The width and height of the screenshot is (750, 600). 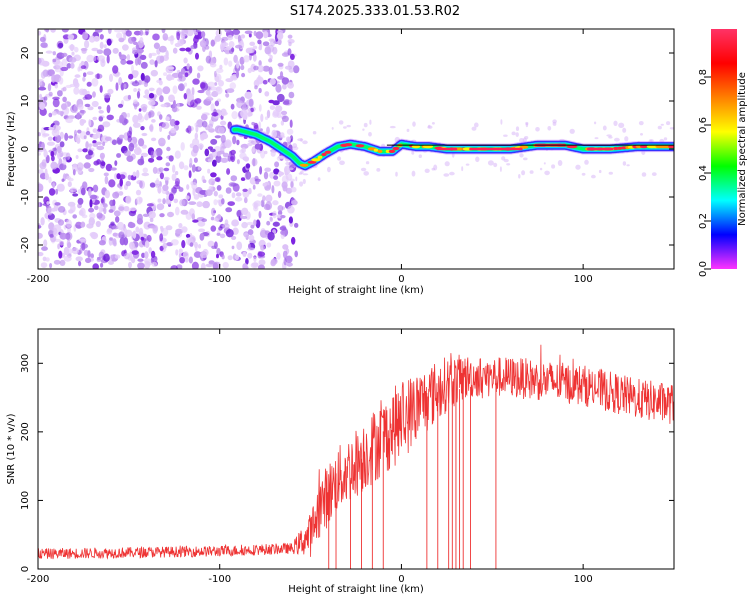 I want to click on y-tick-label: -10, so click(x=25, y=197).